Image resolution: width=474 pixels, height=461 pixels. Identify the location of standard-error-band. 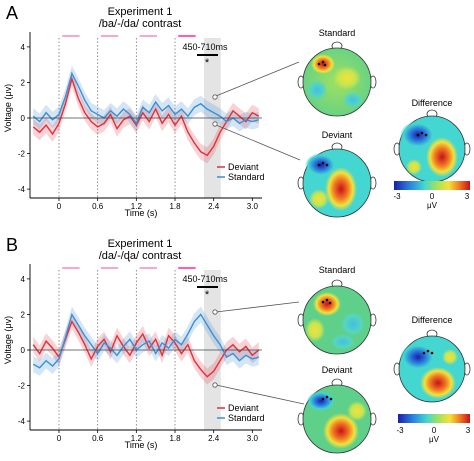
(146, 98).